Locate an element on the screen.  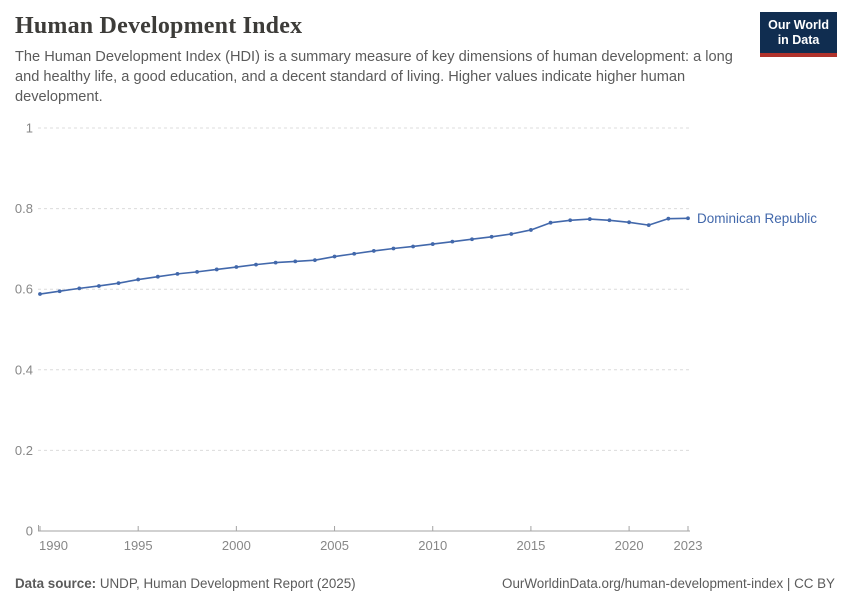
entity-label: Dominican Republic is located at coordinates (757, 218).